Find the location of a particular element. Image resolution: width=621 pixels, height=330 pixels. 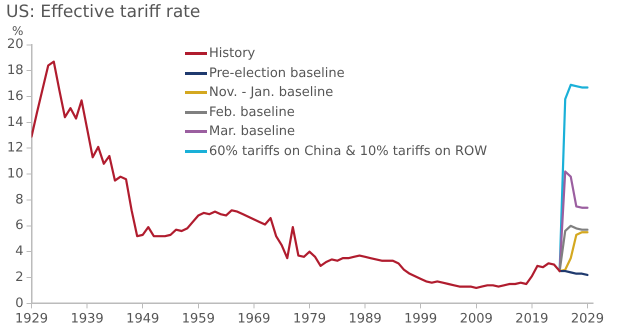

y-tick-label: 14 is located at coordinates (15, 122).